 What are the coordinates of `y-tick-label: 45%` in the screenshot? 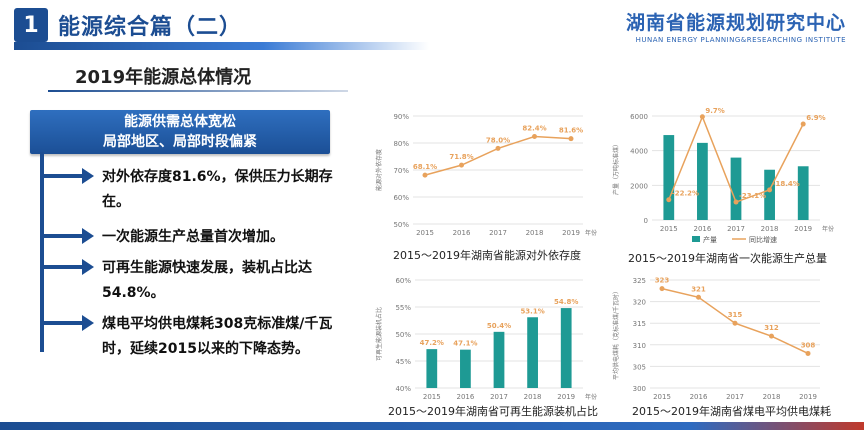 It's located at (403, 362).